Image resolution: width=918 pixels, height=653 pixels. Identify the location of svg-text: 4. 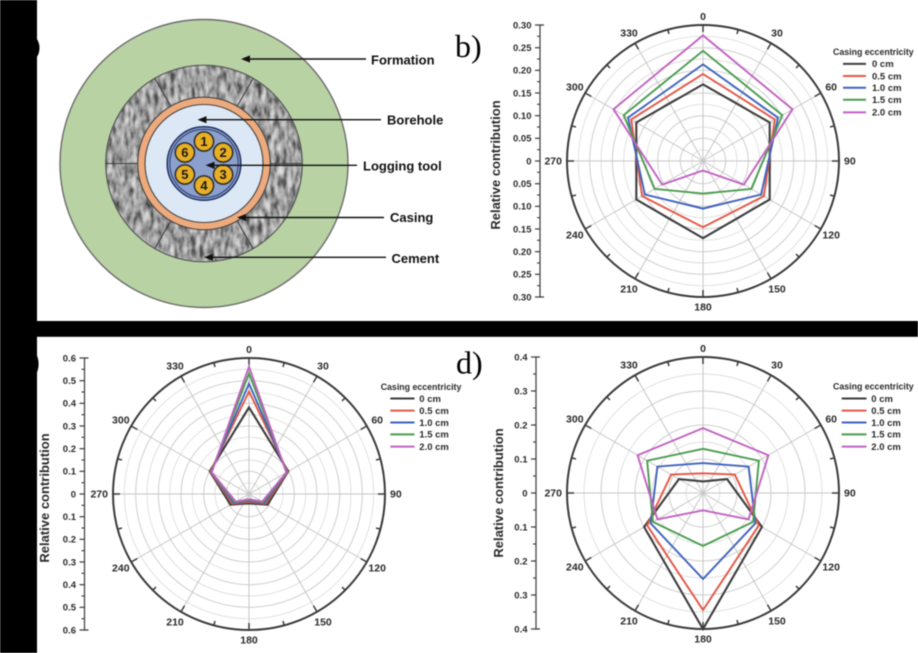
(204, 185).